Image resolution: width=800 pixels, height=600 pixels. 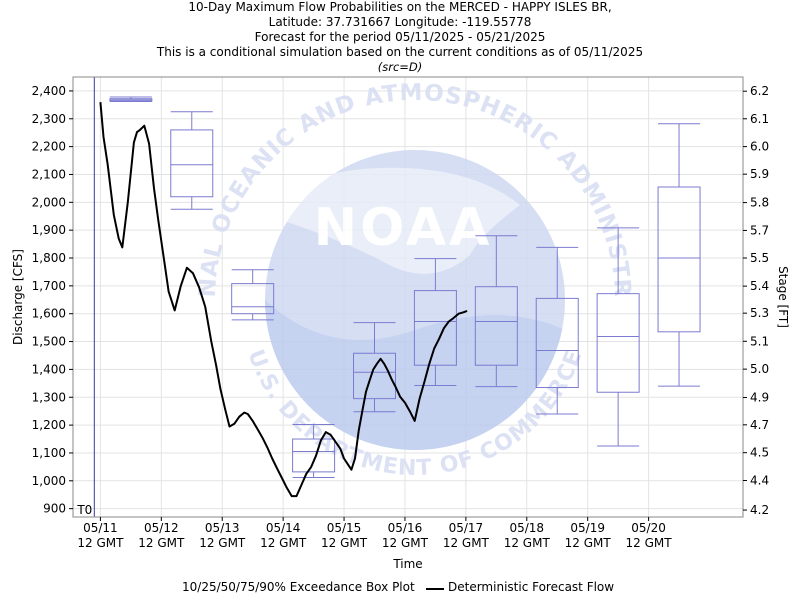 What do you see at coordinates (759, 313) in the screenshot?
I see `y2-tick-label: 5.3` at bounding box center [759, 313].